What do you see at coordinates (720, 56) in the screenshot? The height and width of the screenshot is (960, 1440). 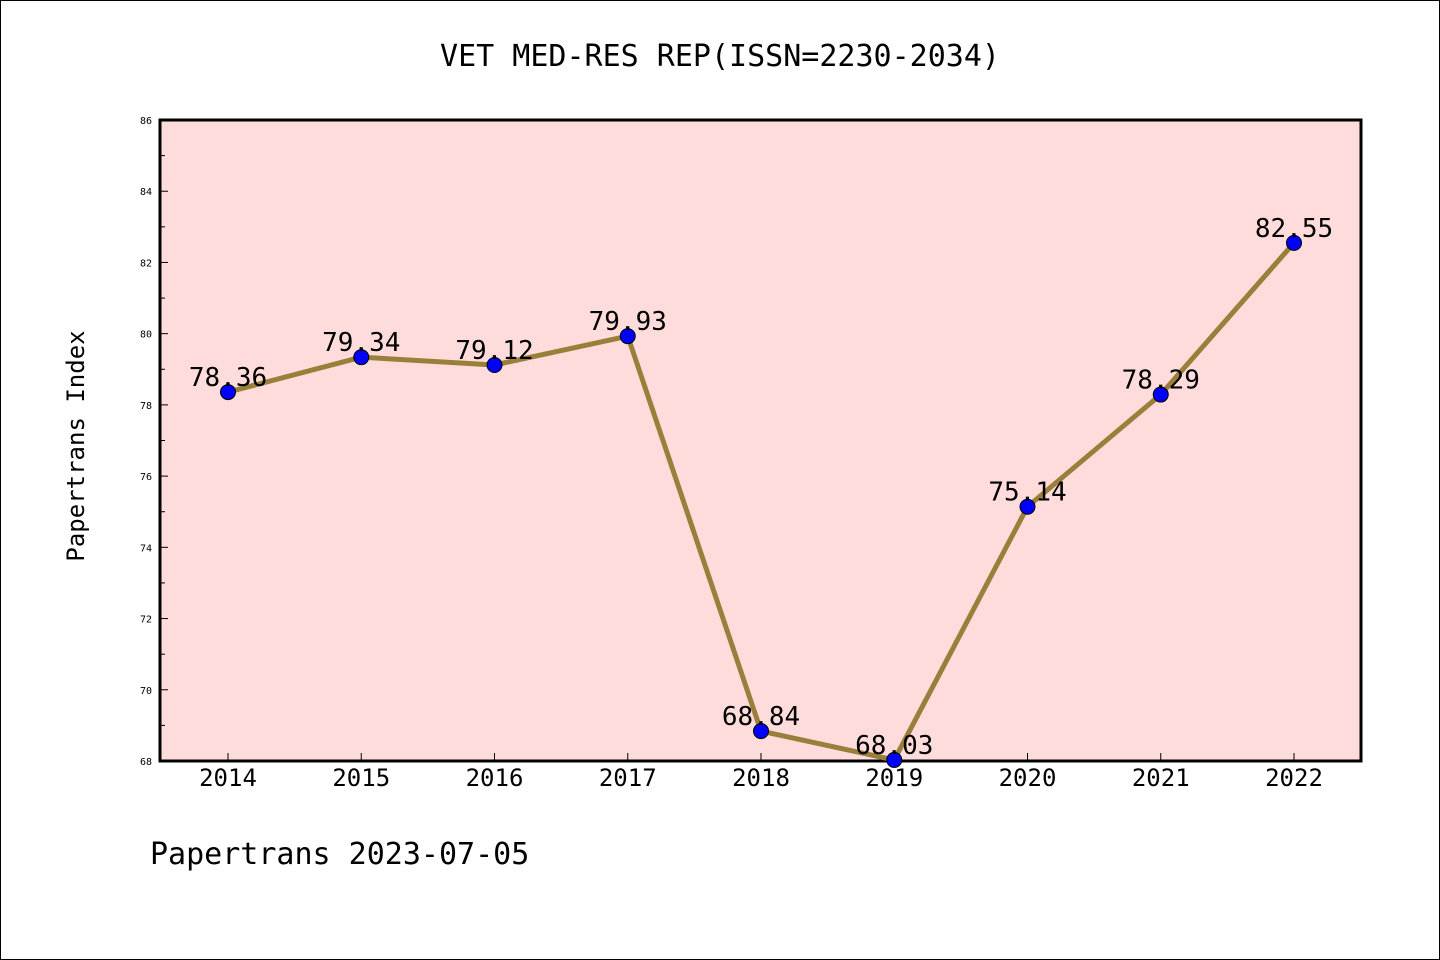 I see `chart-title: VET MED-RES REP(ISSN=2230-2034)` at bounding box center [720, 56].